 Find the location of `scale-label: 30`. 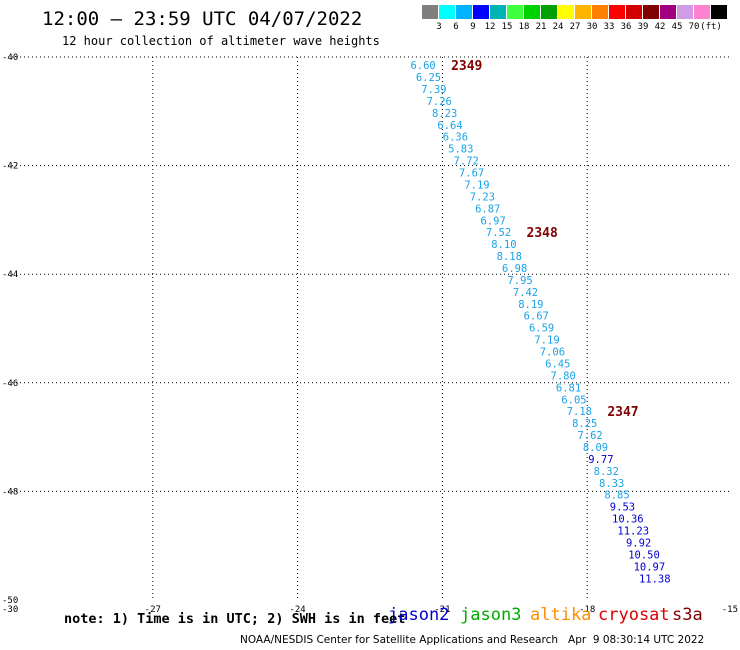

scale-label: 30 is located at coordinates (592, 27).